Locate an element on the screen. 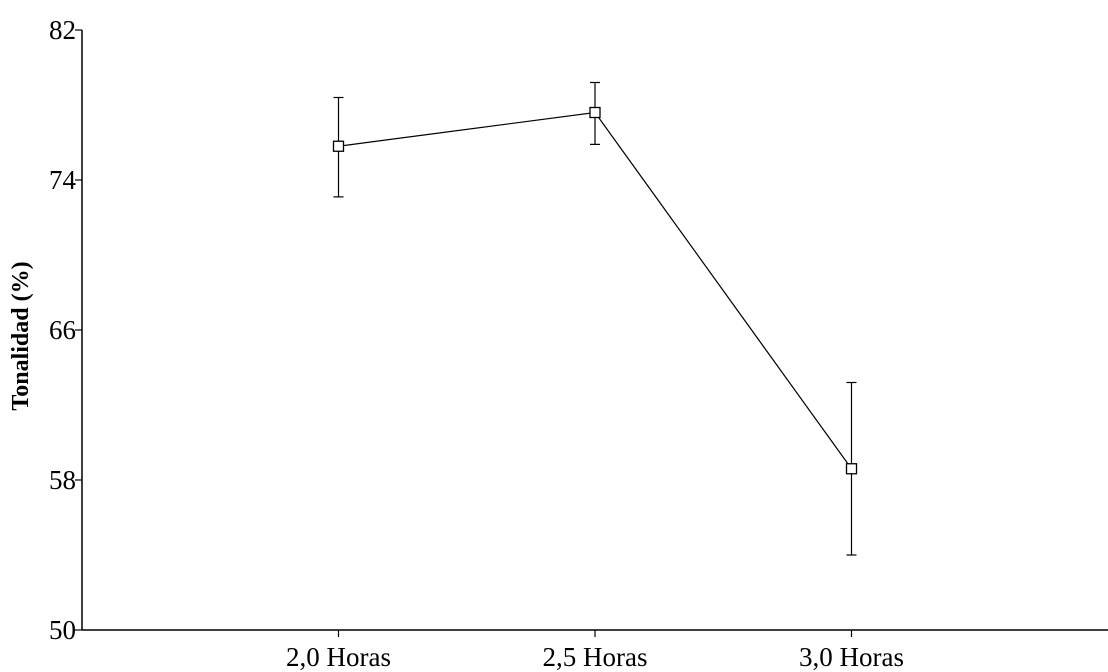 The image size is (1108, 672). y-ticks: 50 58 66 74 82 is located at coordinates (65, 330).